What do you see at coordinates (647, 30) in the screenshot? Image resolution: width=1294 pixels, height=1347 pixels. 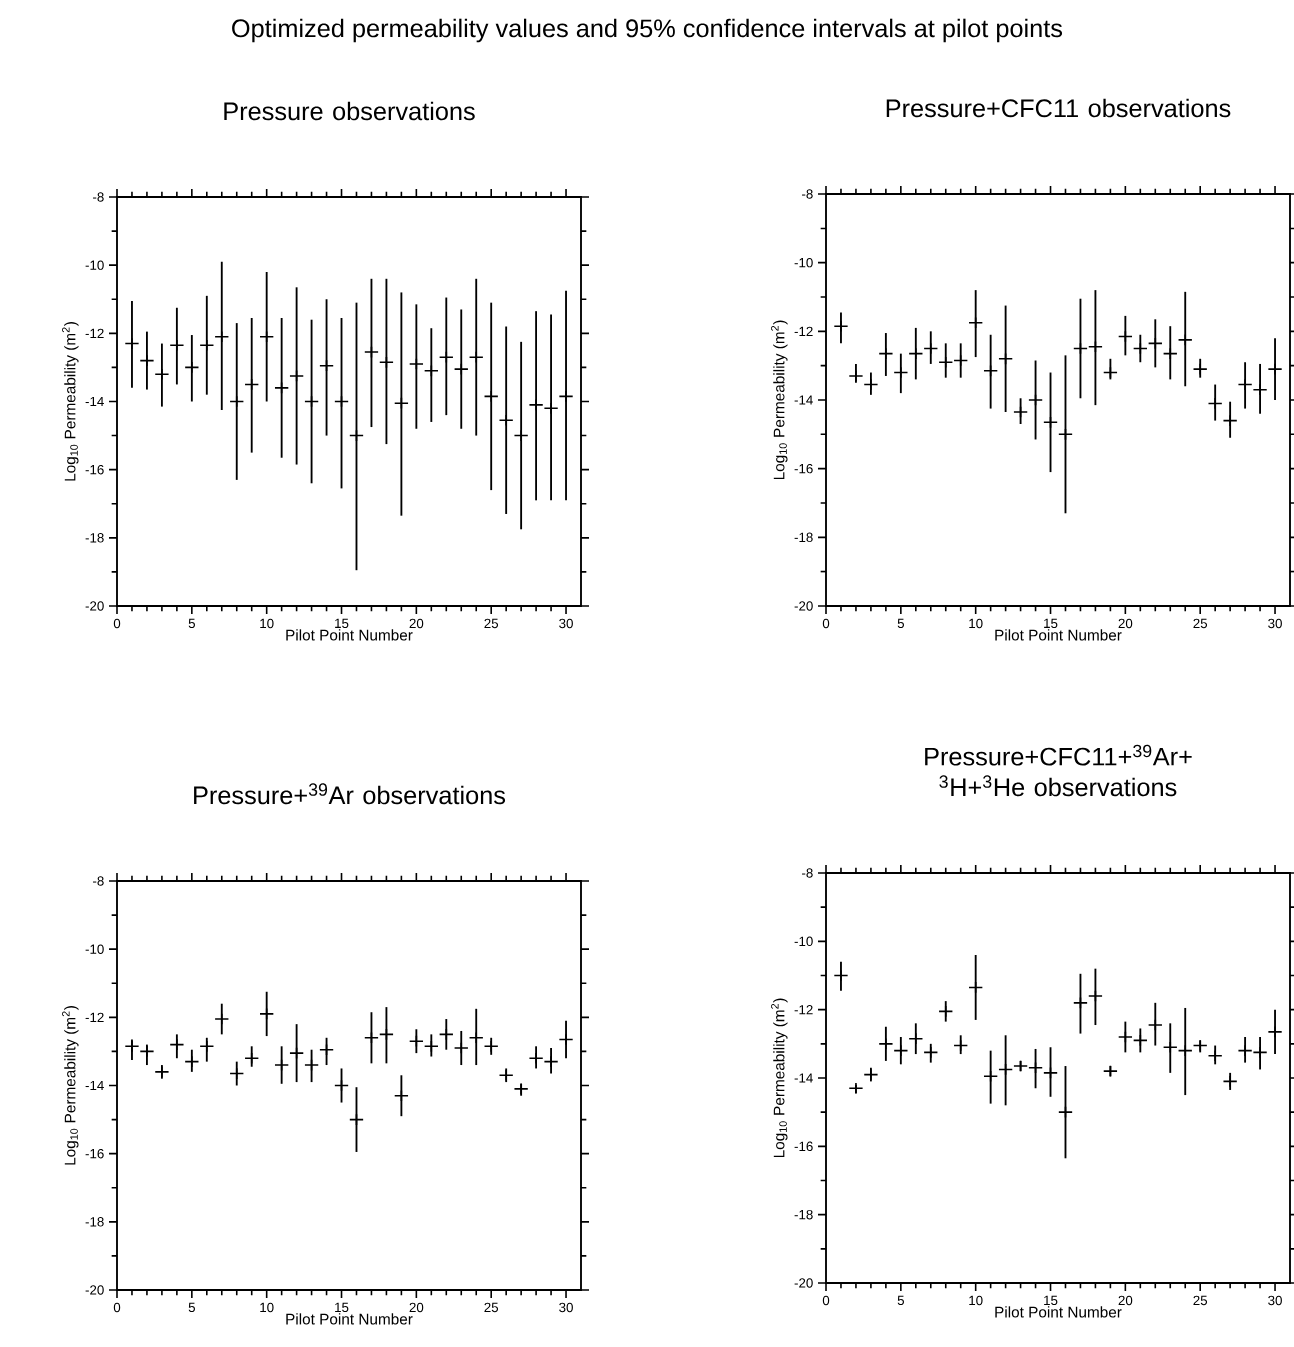 I see `text: Optimized permeability values and 95% confidence intervals at pilot points` at bounding box center [647, 30].